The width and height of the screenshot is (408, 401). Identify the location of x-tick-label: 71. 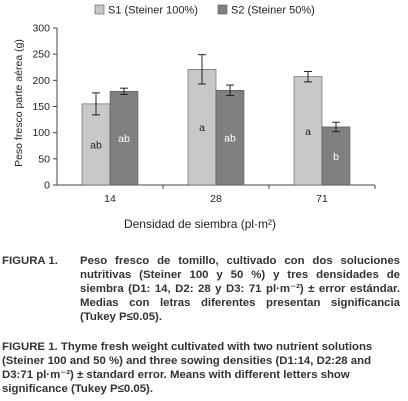
(322, 199).